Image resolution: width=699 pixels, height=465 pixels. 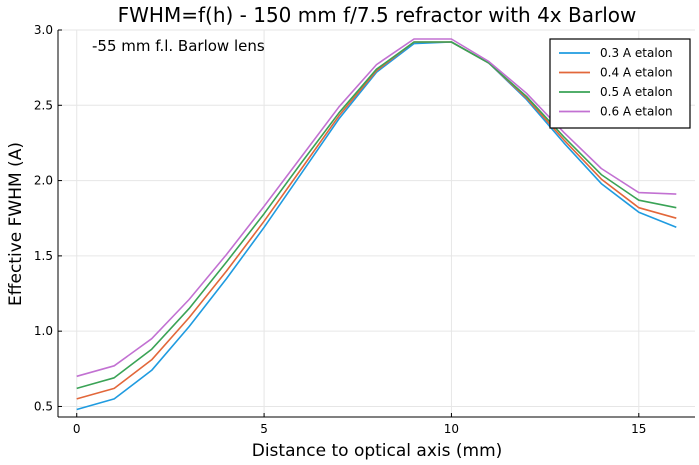 What do you see at coordinates (43, 331) in the screenshot?
I see `y-tick-label: 1.0` at bounding box center [43, 331].